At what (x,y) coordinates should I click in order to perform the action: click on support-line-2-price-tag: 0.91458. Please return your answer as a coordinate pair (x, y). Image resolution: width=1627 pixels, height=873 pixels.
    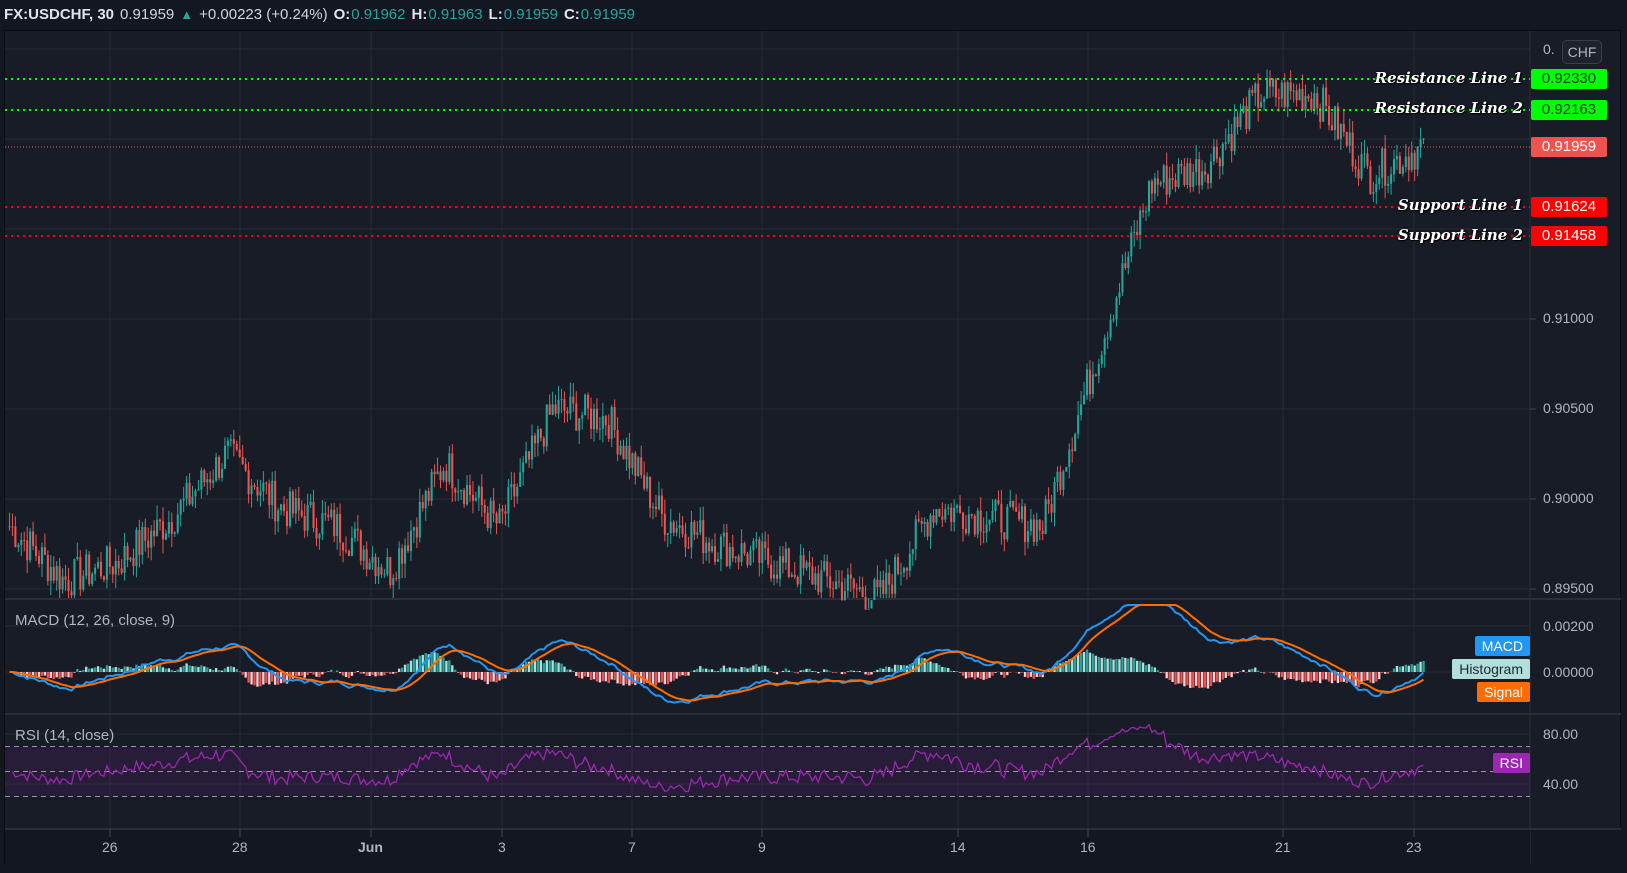
    Looking at the image, I should click on (1569, 236).